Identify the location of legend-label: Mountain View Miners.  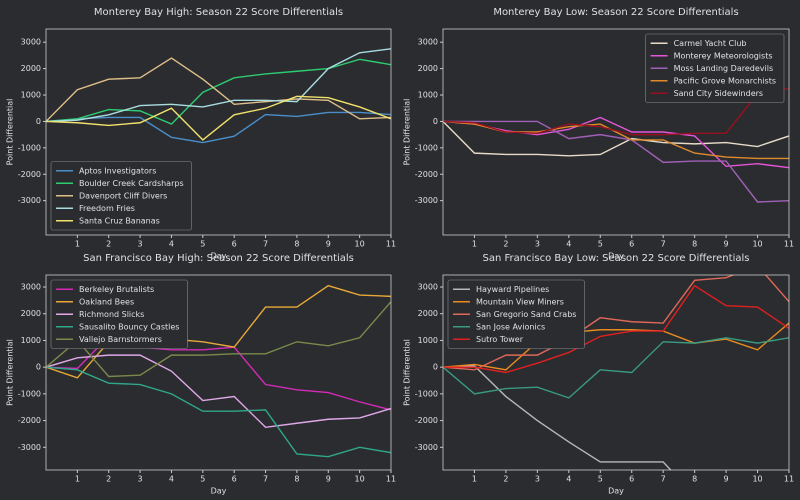
(520, 301).